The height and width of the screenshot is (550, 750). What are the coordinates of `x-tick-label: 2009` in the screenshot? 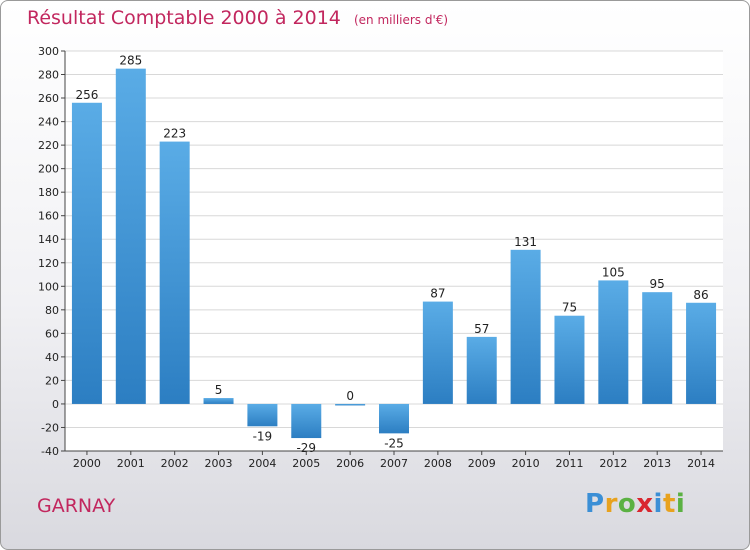 It's located at (482, 463).